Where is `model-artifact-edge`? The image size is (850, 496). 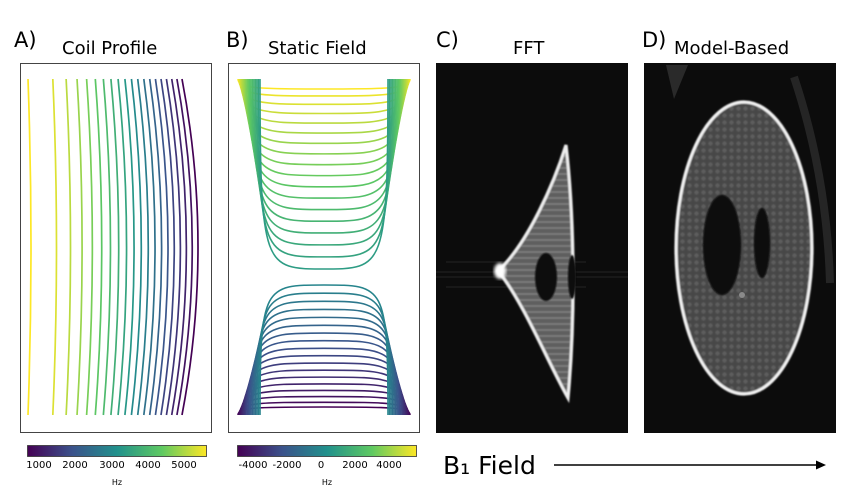
model-artifact-edge is located at coordinates (812, 179).